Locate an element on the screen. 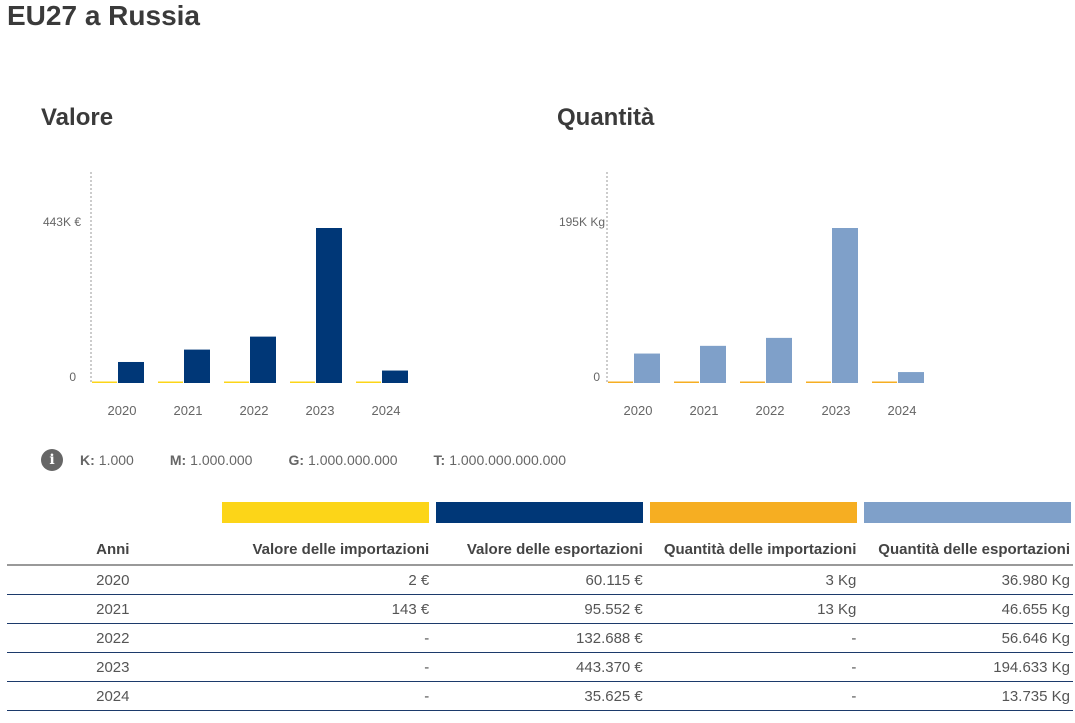 This screenshot has width=1075, height=723. table-row: 2023 - 443.370 € - 194.633 Kg is located at coordinates (540, 667).